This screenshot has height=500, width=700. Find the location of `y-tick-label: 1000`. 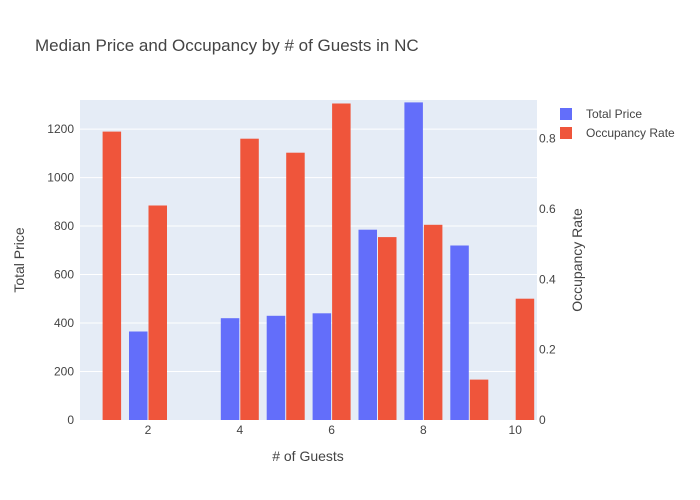

y-tick-label: 1000 is located at coordinates (60, 178).